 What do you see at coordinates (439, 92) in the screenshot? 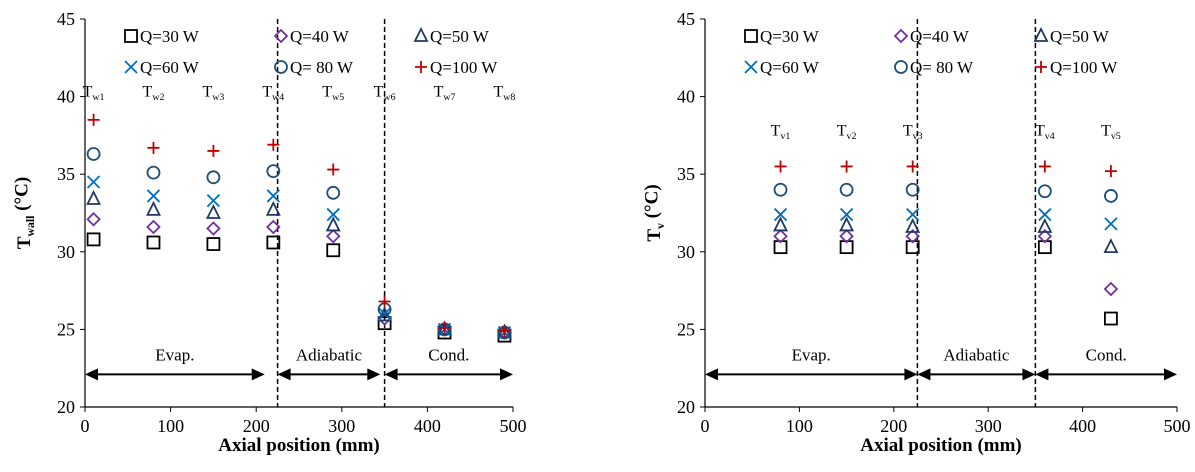
I see `probe-label-w7-main: T` at bounding box center [439, 92].